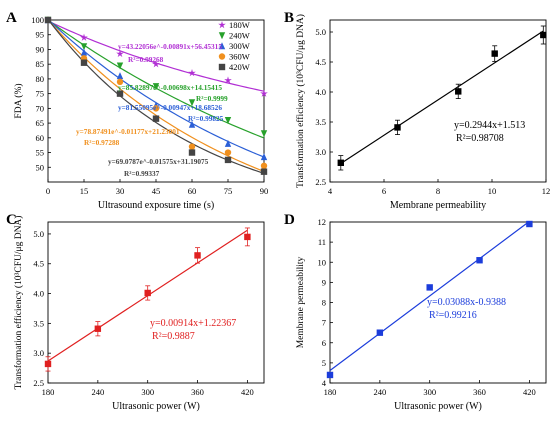 Image resolution: width=550 pixels, height=421 pixels. I want to click on y-tick-label: 80, so click(40, 79).